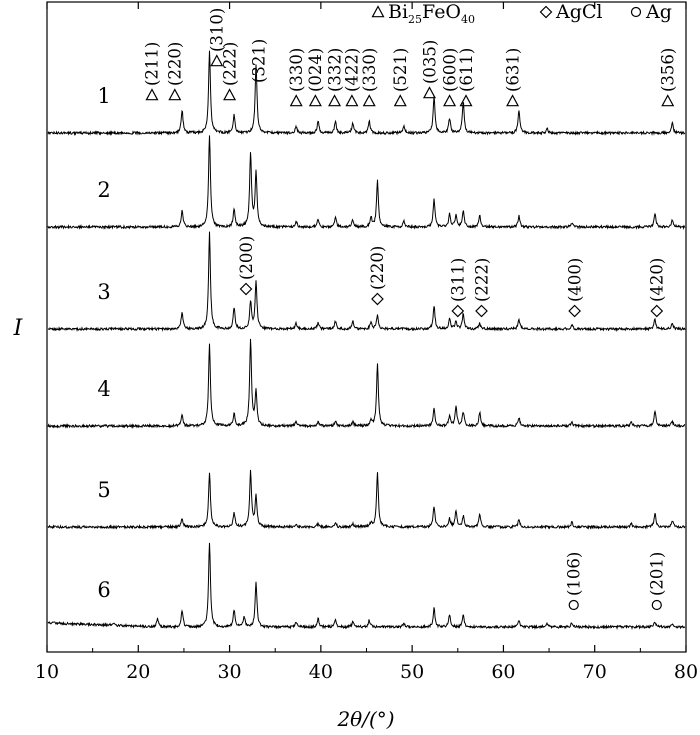 This screenshot has width=700, height=735. I want to click on peak-label: (311), so click(458, 280).